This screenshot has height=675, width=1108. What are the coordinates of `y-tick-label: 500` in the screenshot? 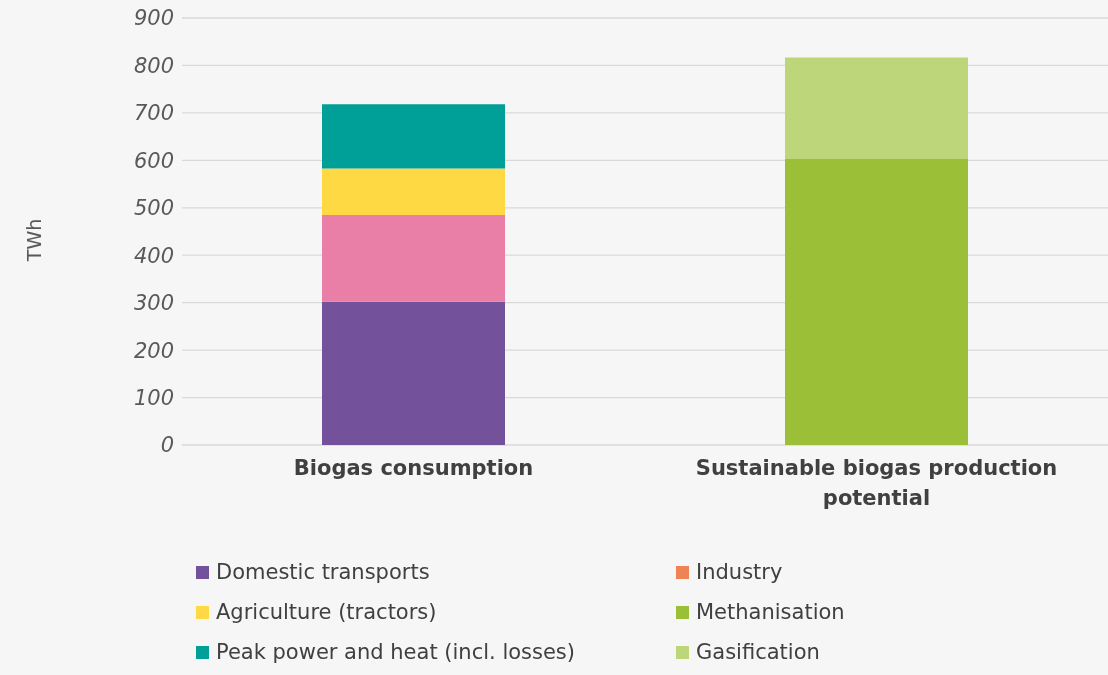 It's located at (153, 208).